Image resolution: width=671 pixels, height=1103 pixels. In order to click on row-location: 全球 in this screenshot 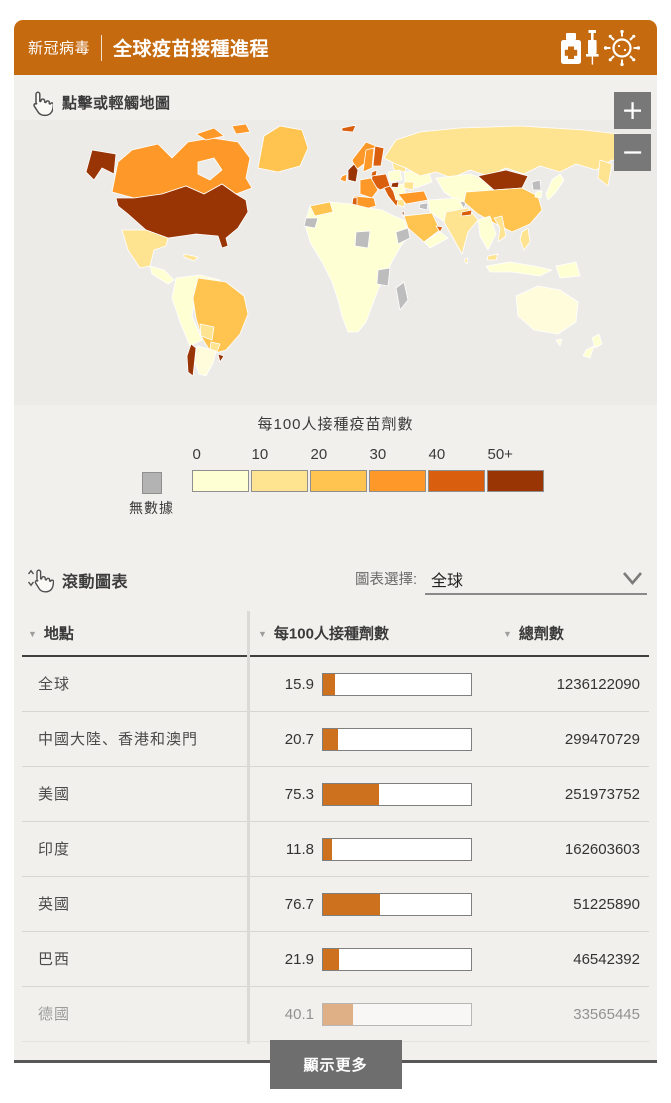, I will do `click(54, 684)`.